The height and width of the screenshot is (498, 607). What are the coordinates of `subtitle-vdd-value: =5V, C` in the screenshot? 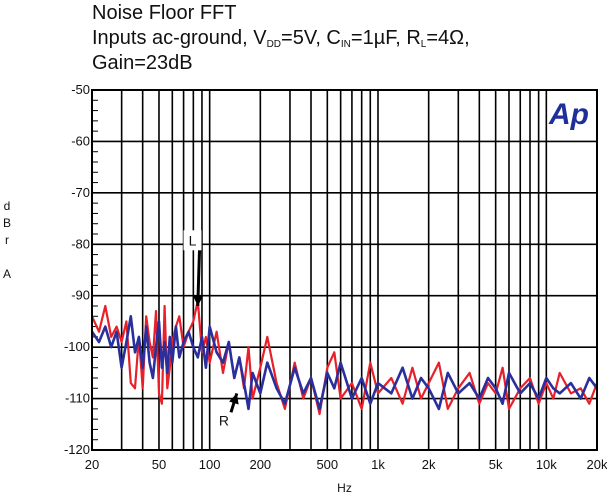 It's located at (311, 38).